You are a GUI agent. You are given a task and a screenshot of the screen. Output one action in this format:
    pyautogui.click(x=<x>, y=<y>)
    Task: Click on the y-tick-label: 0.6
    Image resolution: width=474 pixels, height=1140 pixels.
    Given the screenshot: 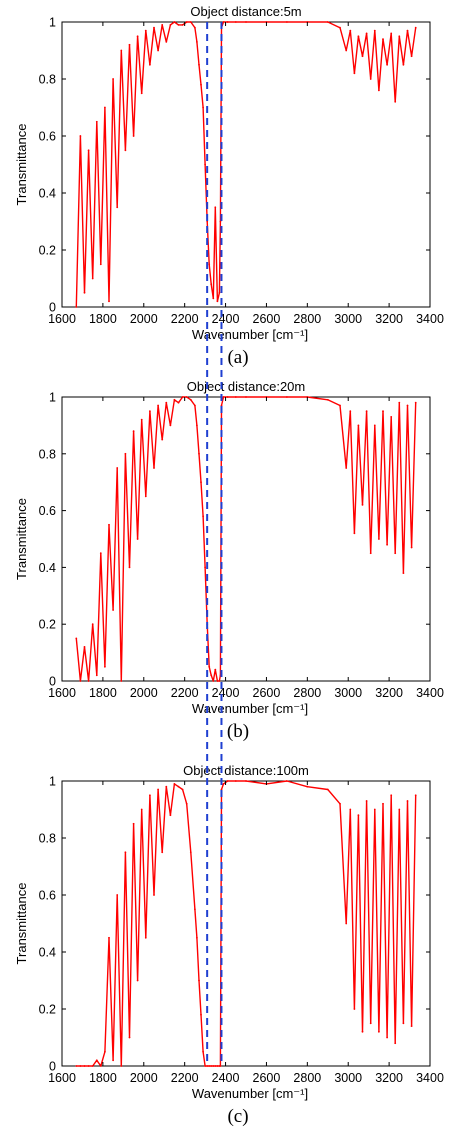 What is the action you would take?
    pyautogui.click(x=47, y=511)
    